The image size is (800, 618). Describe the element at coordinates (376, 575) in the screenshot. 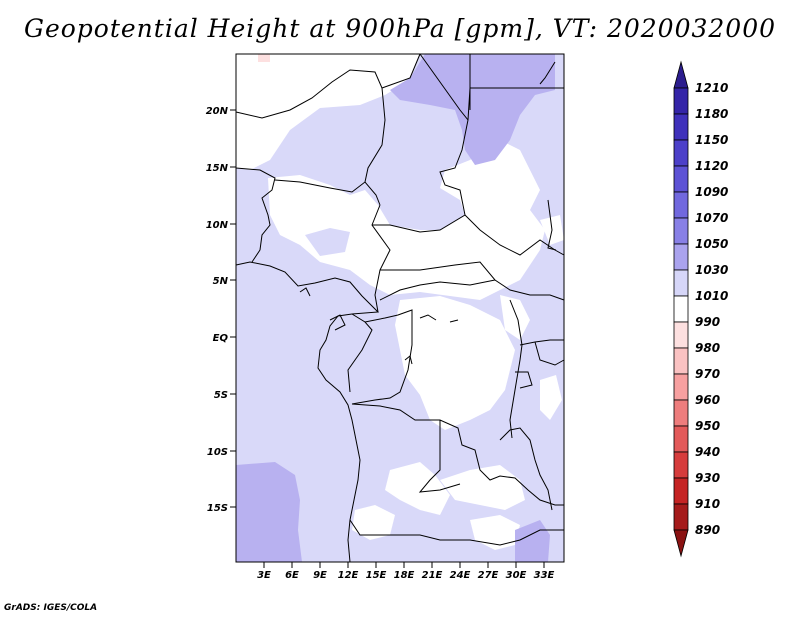

I see `lon-label: 15E` at that location.